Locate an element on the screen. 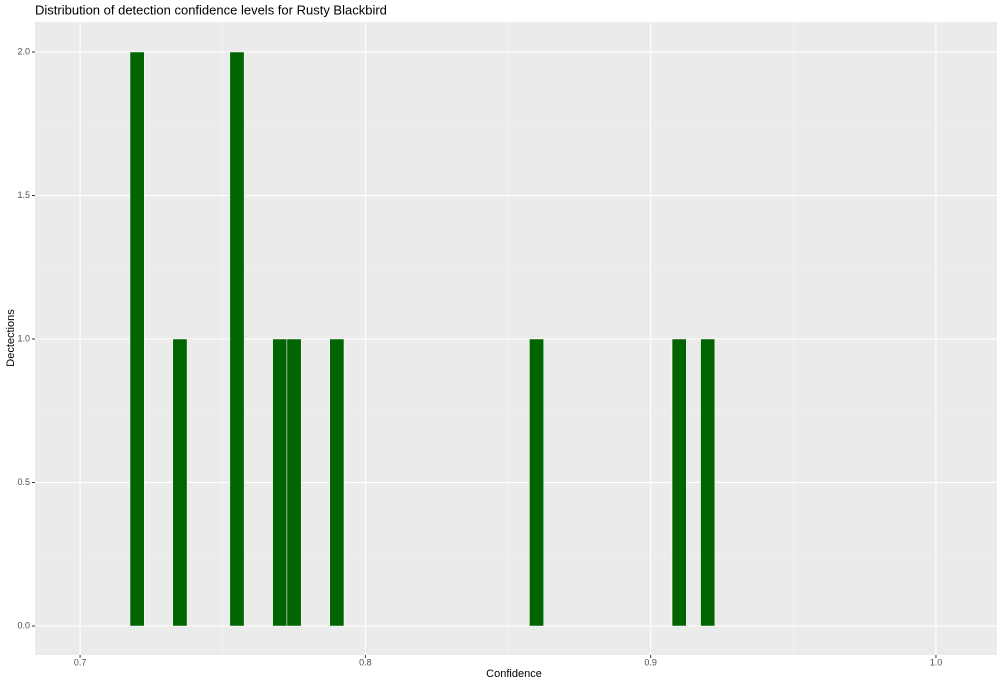 Image resolution: width=1000 pixels, height=685 pixels. x-axis-label: Confidence is located at coordinates (514, 674).